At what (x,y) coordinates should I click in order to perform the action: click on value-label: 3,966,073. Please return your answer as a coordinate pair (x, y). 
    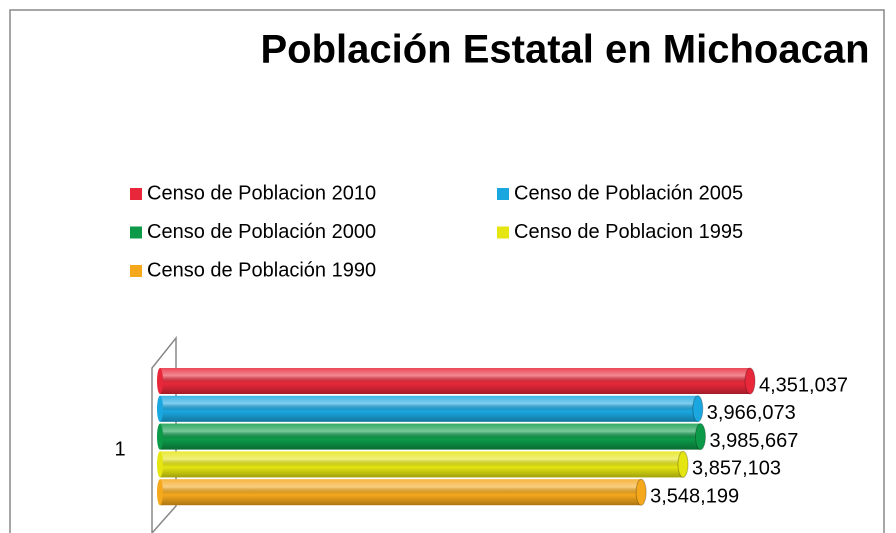
    Looking at the image, I should click on (751, 413).